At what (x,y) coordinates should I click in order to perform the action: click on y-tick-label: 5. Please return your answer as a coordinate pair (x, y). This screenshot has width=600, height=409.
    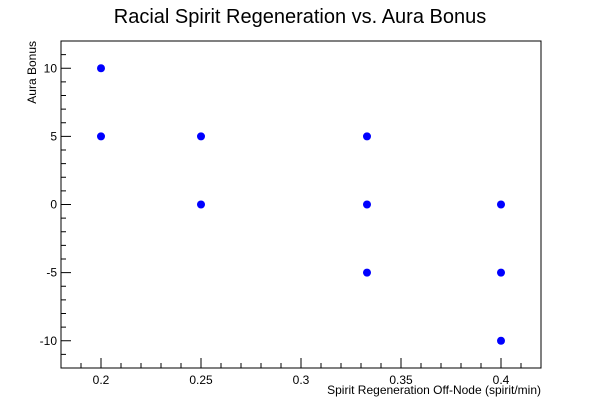
    Looking at the image, I should click on (53, 136).